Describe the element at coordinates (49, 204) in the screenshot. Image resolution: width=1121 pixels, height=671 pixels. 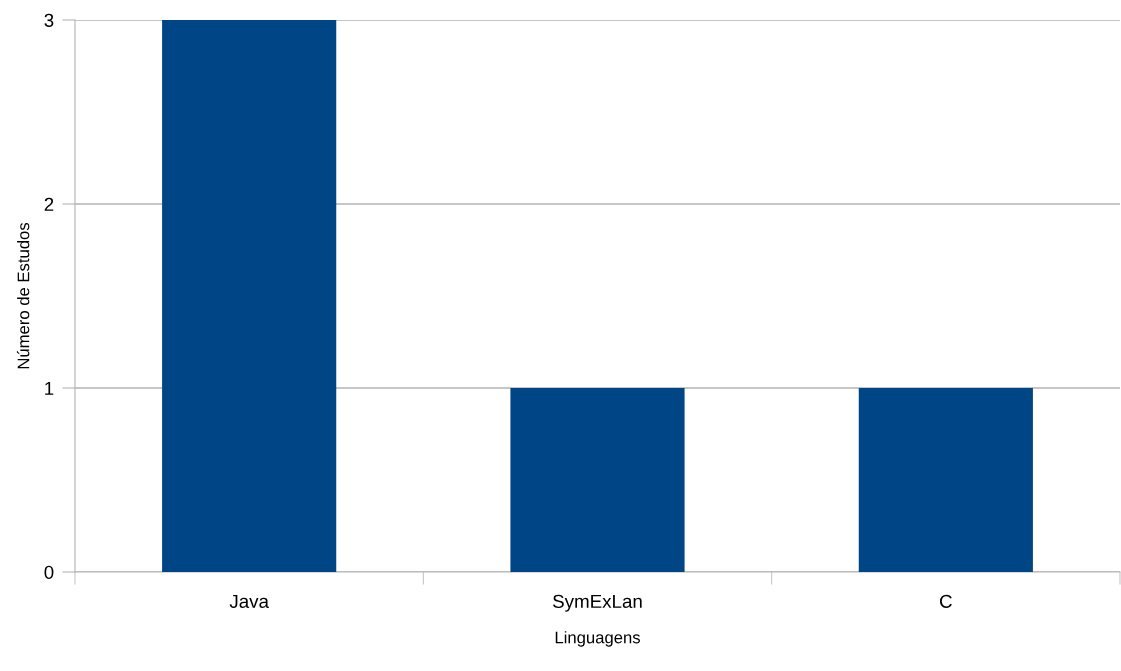
I see `y-tick-label: 2` at that location.